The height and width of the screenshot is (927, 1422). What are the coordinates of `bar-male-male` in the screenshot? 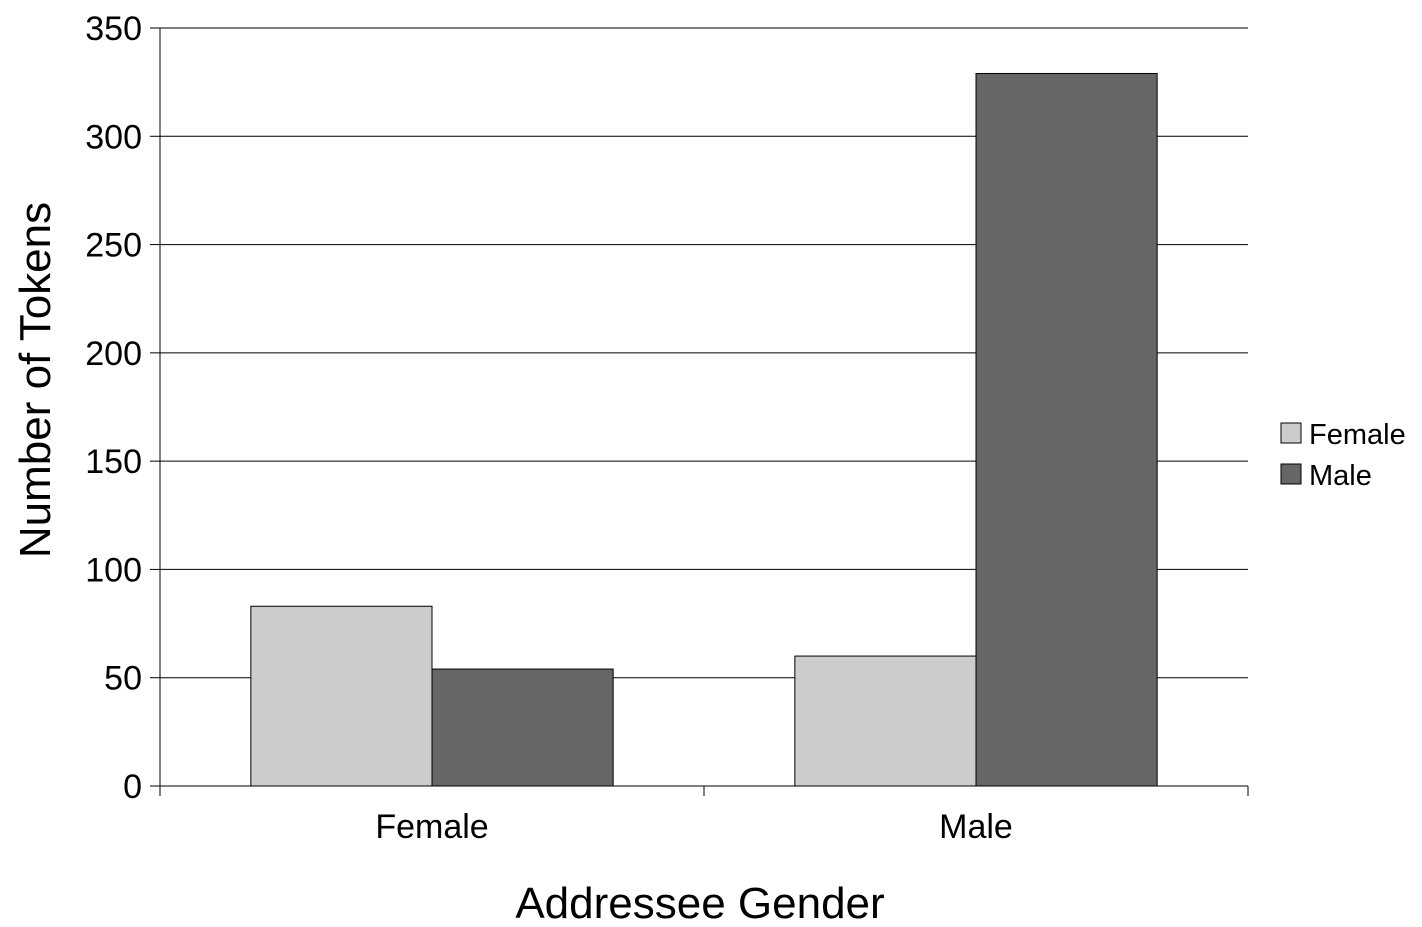 It's located at (1066, 429).